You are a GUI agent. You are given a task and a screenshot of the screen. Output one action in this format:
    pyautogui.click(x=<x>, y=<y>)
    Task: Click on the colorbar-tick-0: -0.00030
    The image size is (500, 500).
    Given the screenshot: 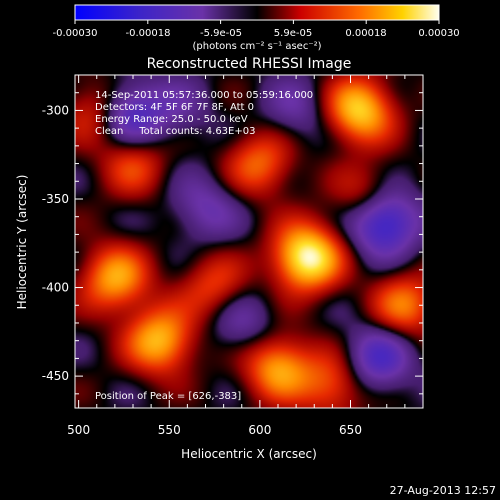 What is the action you would take?
    pyautogui.click(x=75, y=33)
    